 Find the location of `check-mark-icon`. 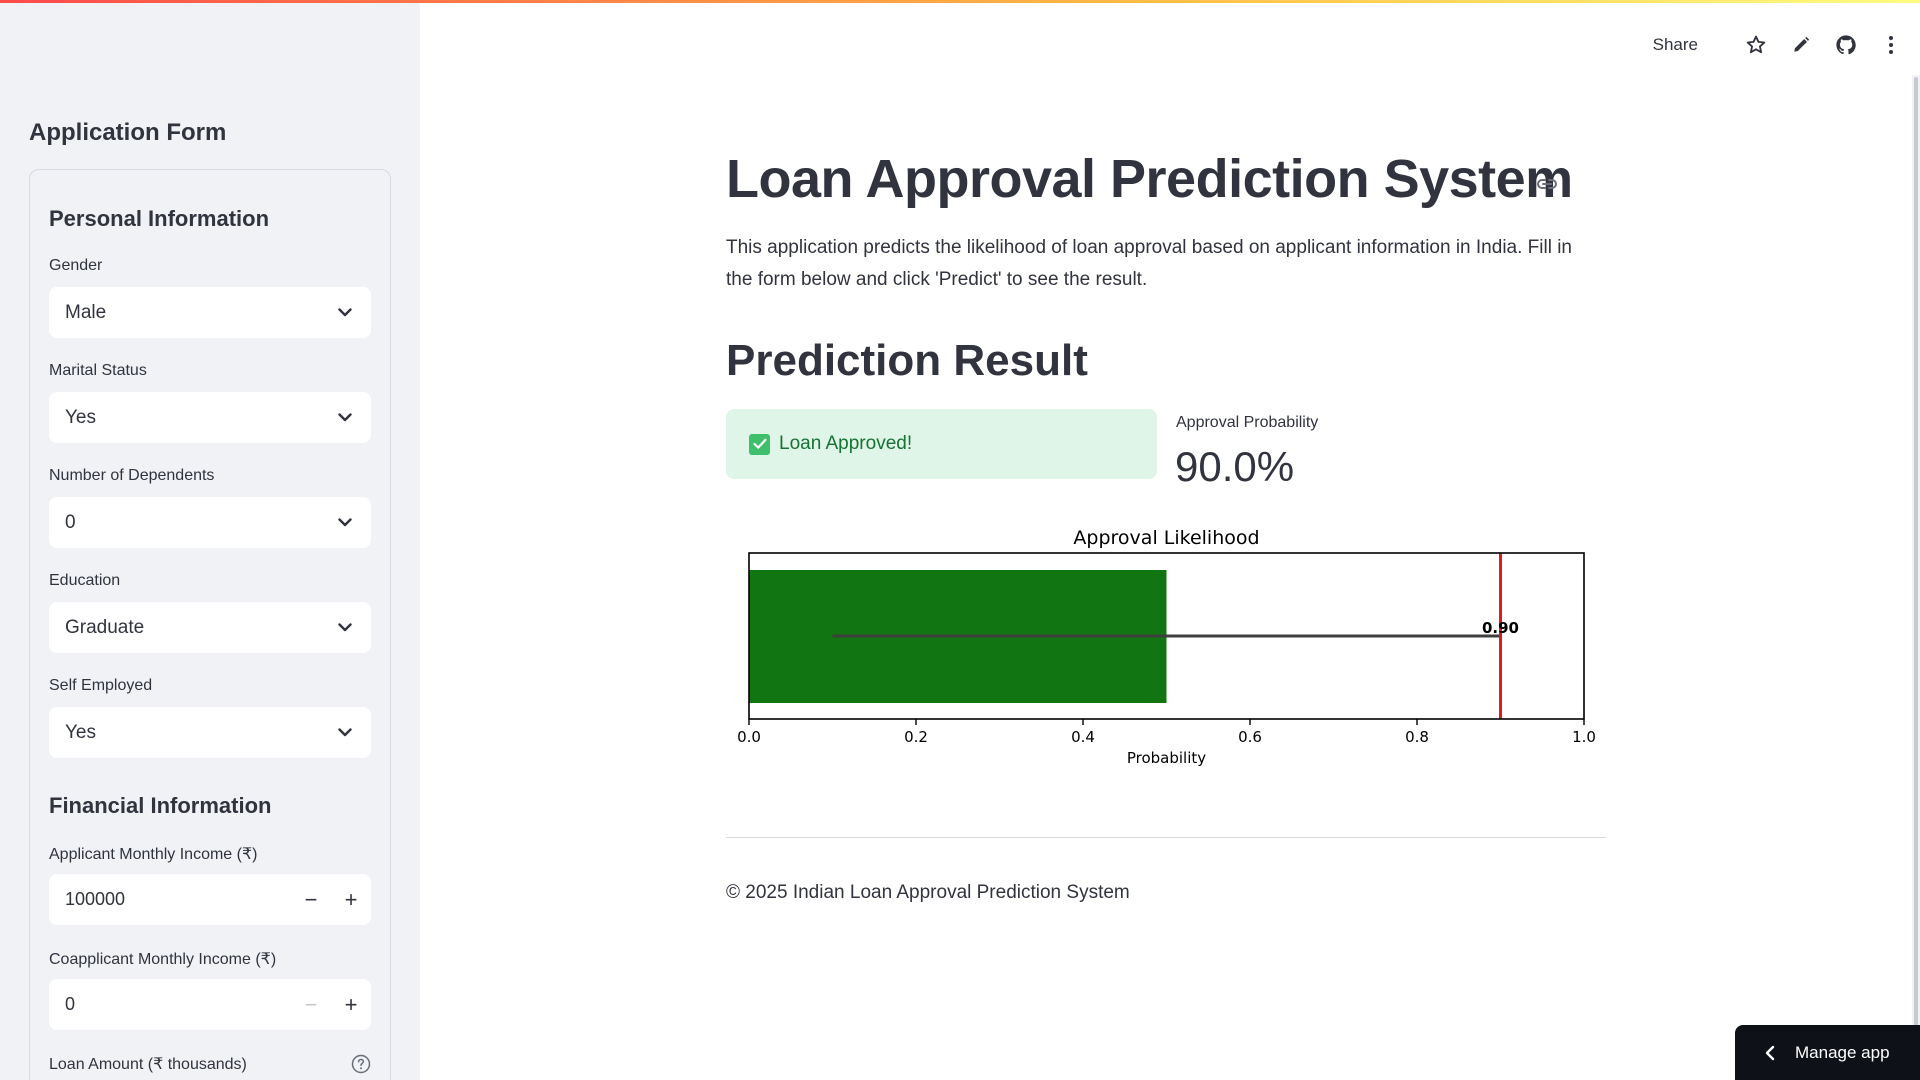

check-mark-icon is located at coordinates (759, 444).